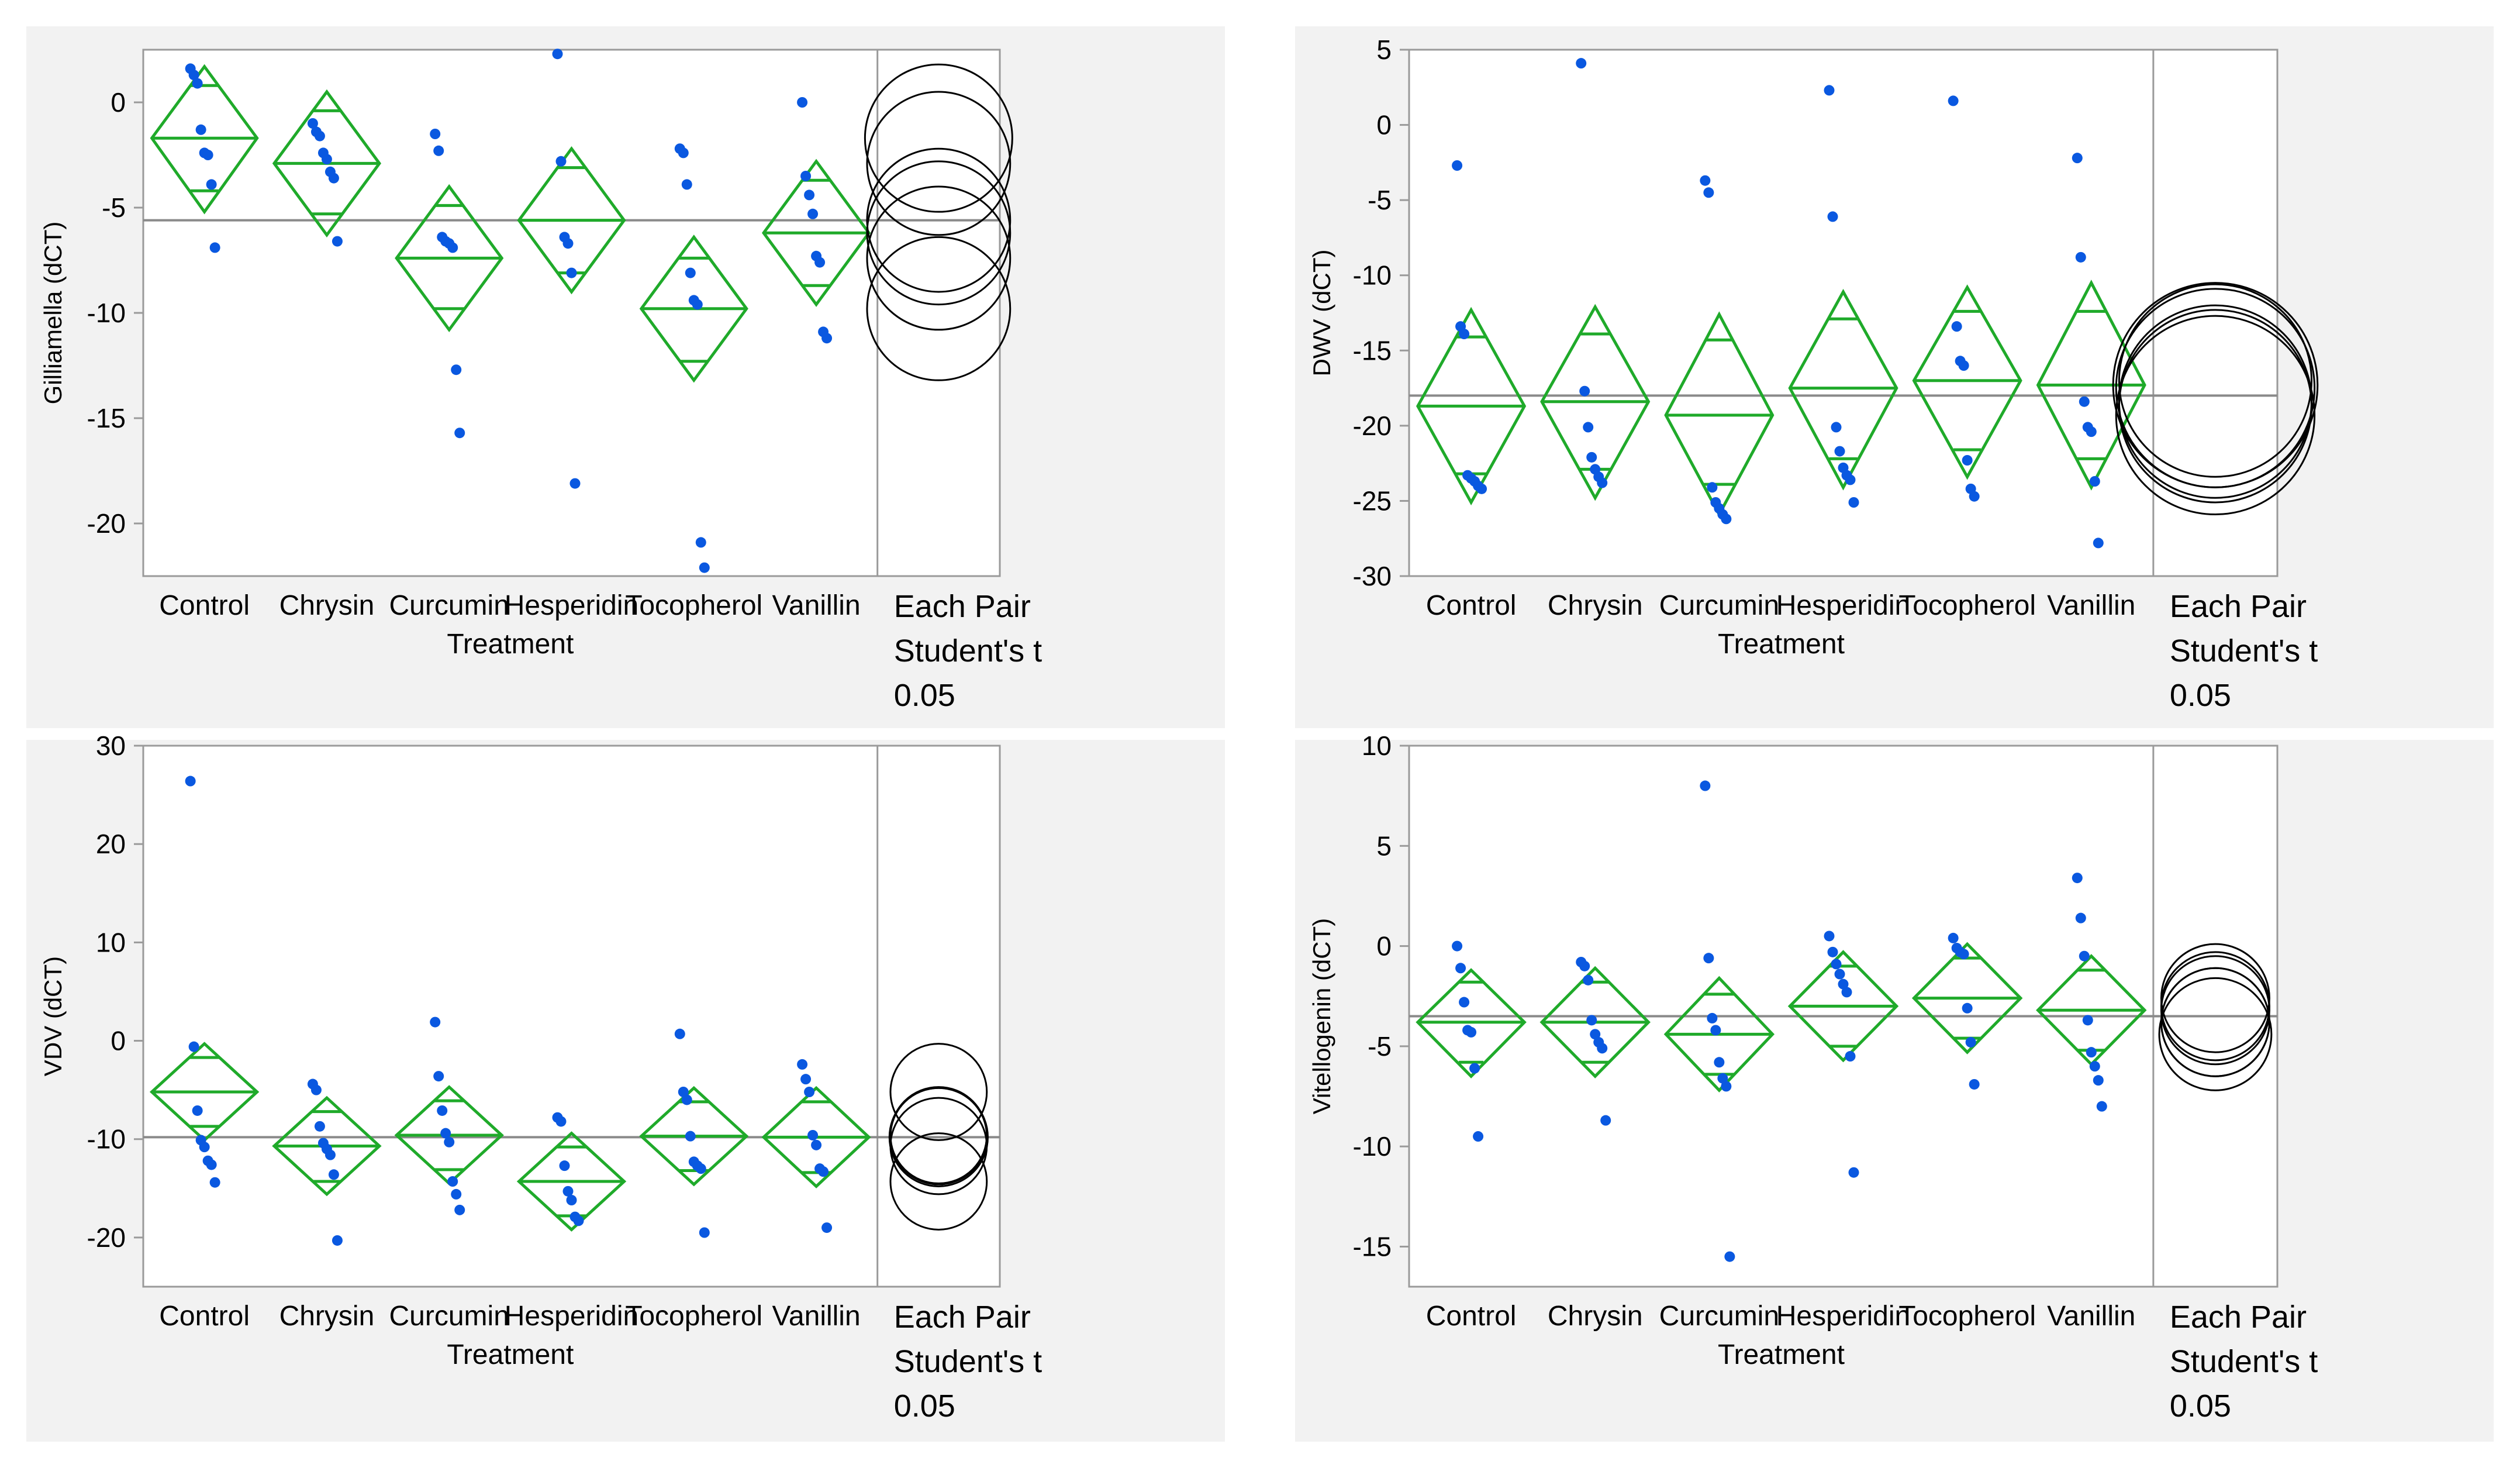 This screenshot has width=2520, height=1468. What do you see at coordinates (1321, 313) in the screenshot?
I see `y-axis-title: DWV (dCT)` at bounding box center [1321, 313].